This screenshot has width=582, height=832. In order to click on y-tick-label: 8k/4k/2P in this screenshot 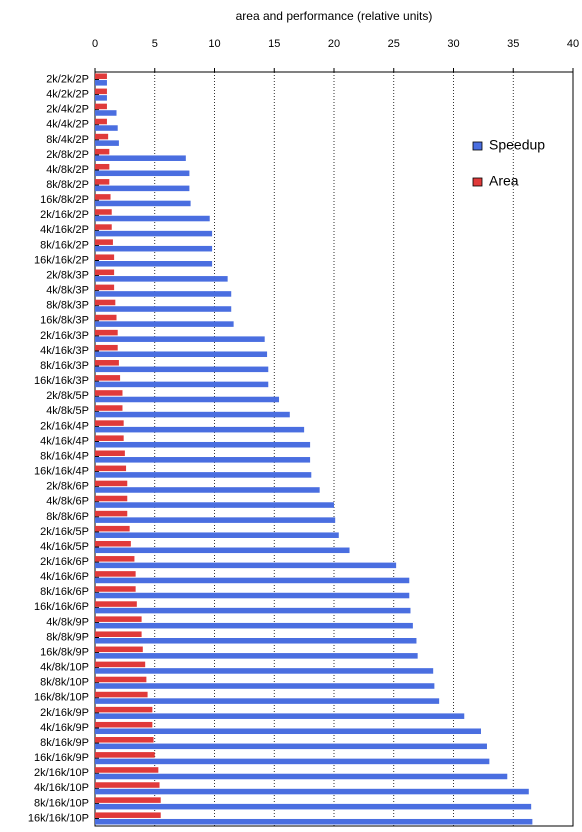, I will do `click(67, 140)`.